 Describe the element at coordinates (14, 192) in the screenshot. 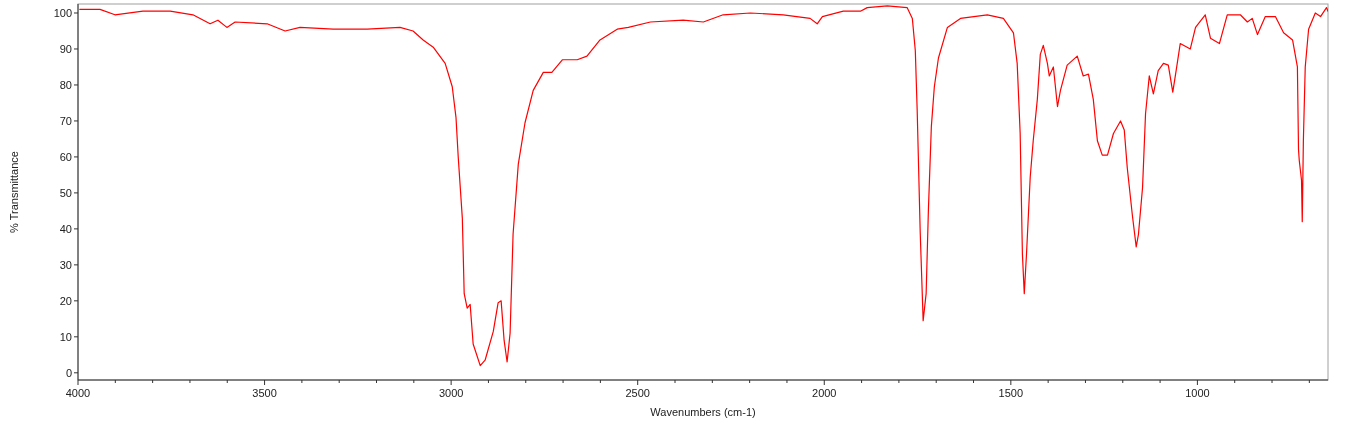

I see `y-axis-title: % Transmittance` at that location.